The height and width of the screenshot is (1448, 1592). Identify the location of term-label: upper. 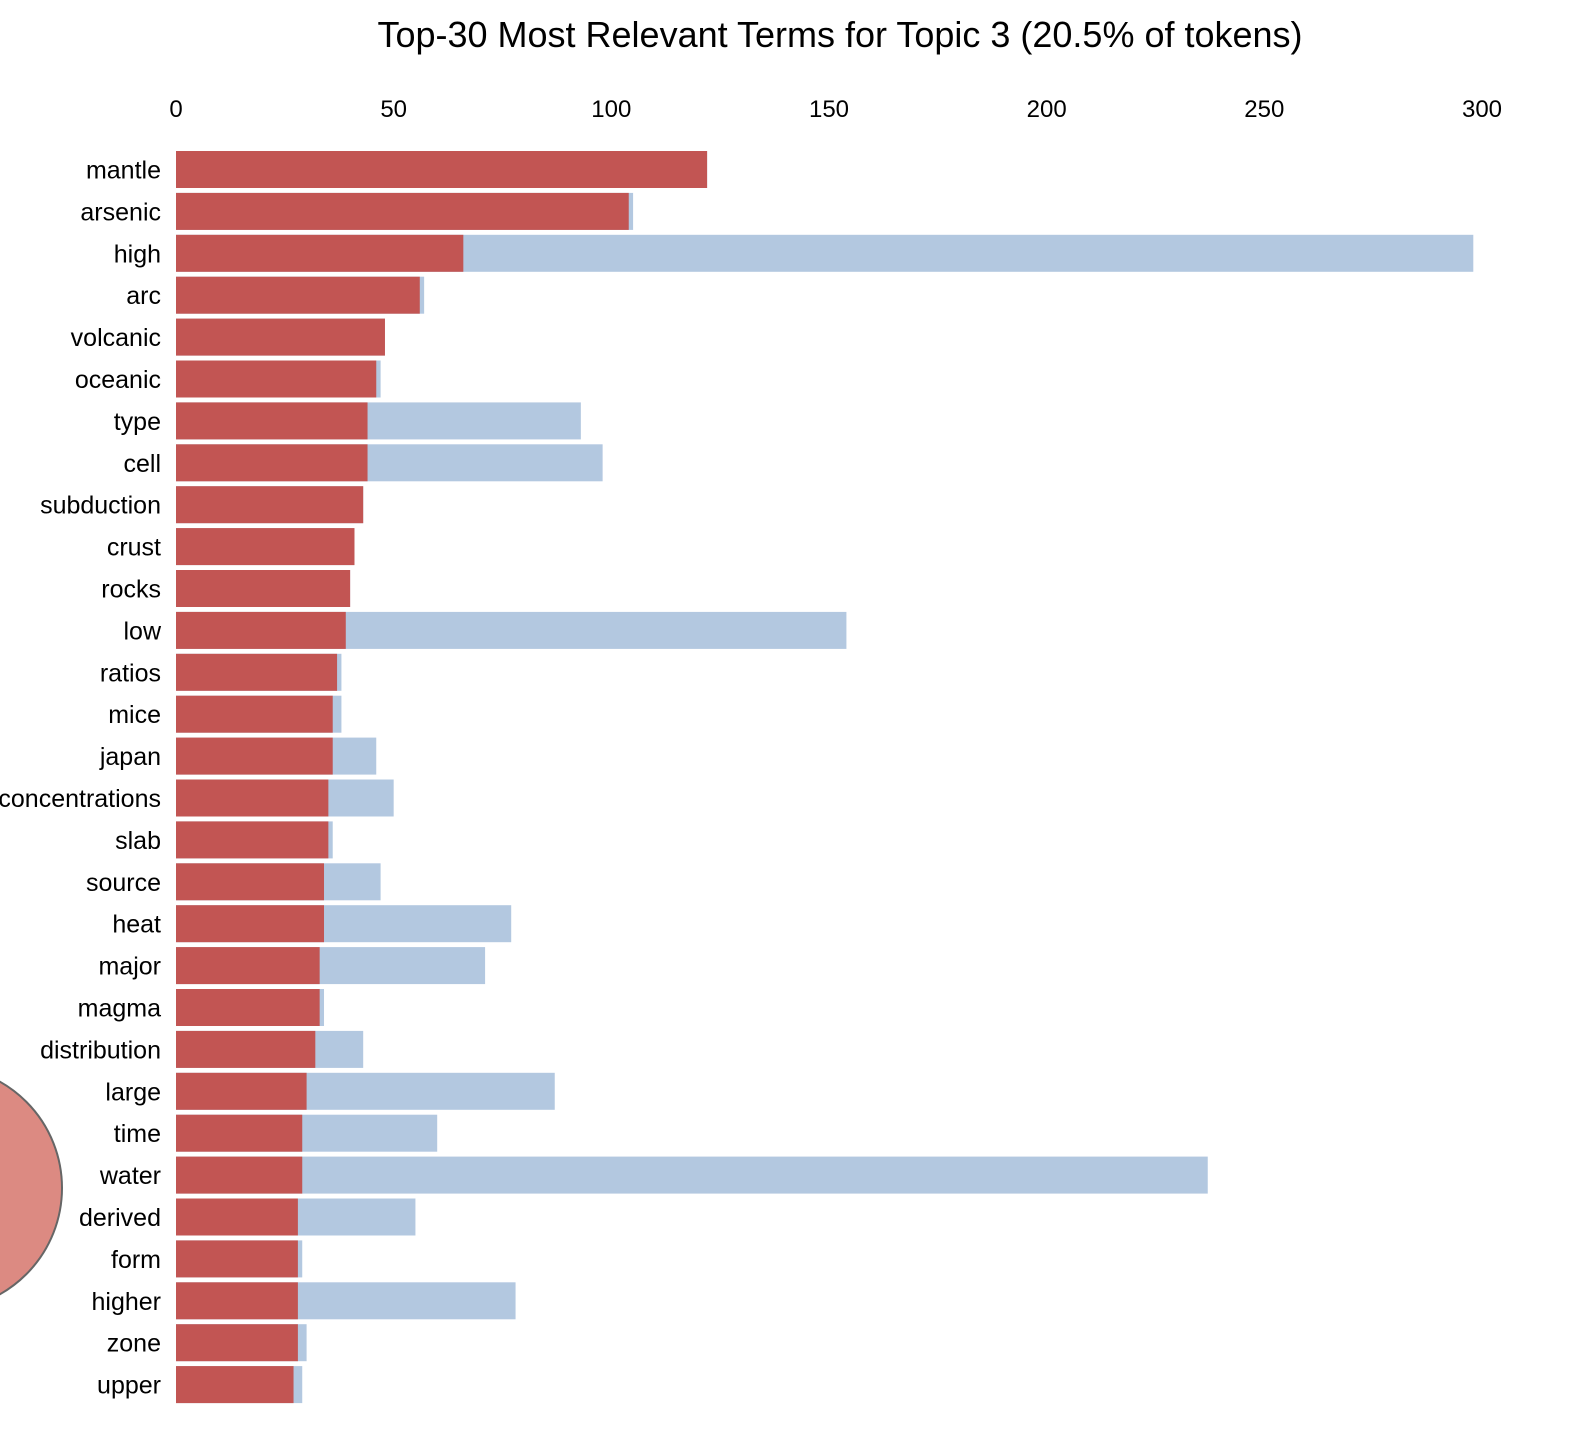
(129, 1386).